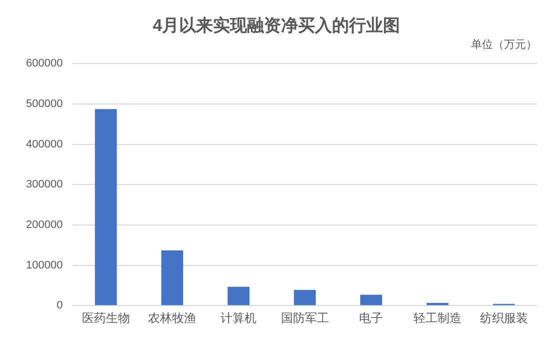 The height and width of the screenshot is (346, 553). Describe the element at coordinates (106, 318) in the screenshot. I see `x-tick-label: 医药生物` at that location.